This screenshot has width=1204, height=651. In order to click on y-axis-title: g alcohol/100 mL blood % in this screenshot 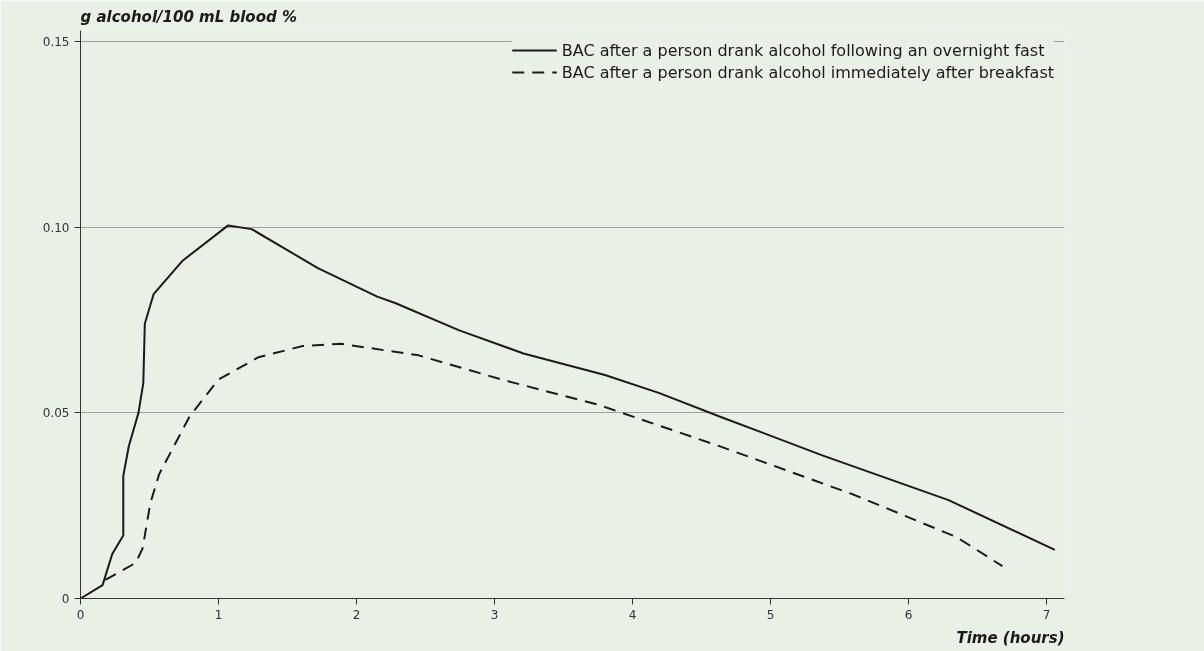, I will do `click(188, 16)`.